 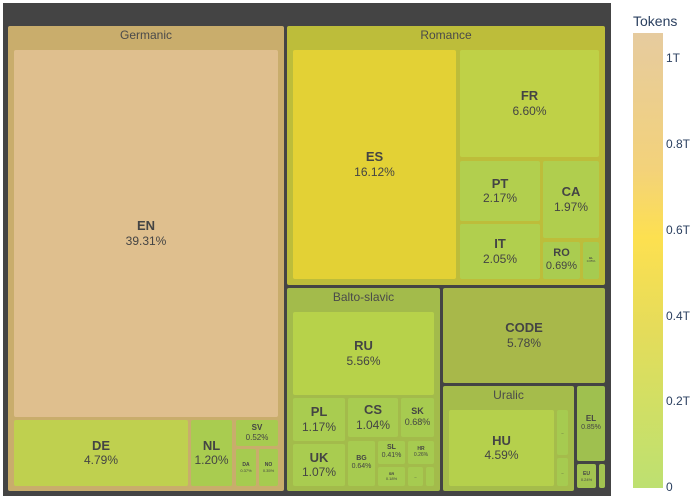 I want to click on tile-sk: SK 0.68%, so click(x=417, y=417).